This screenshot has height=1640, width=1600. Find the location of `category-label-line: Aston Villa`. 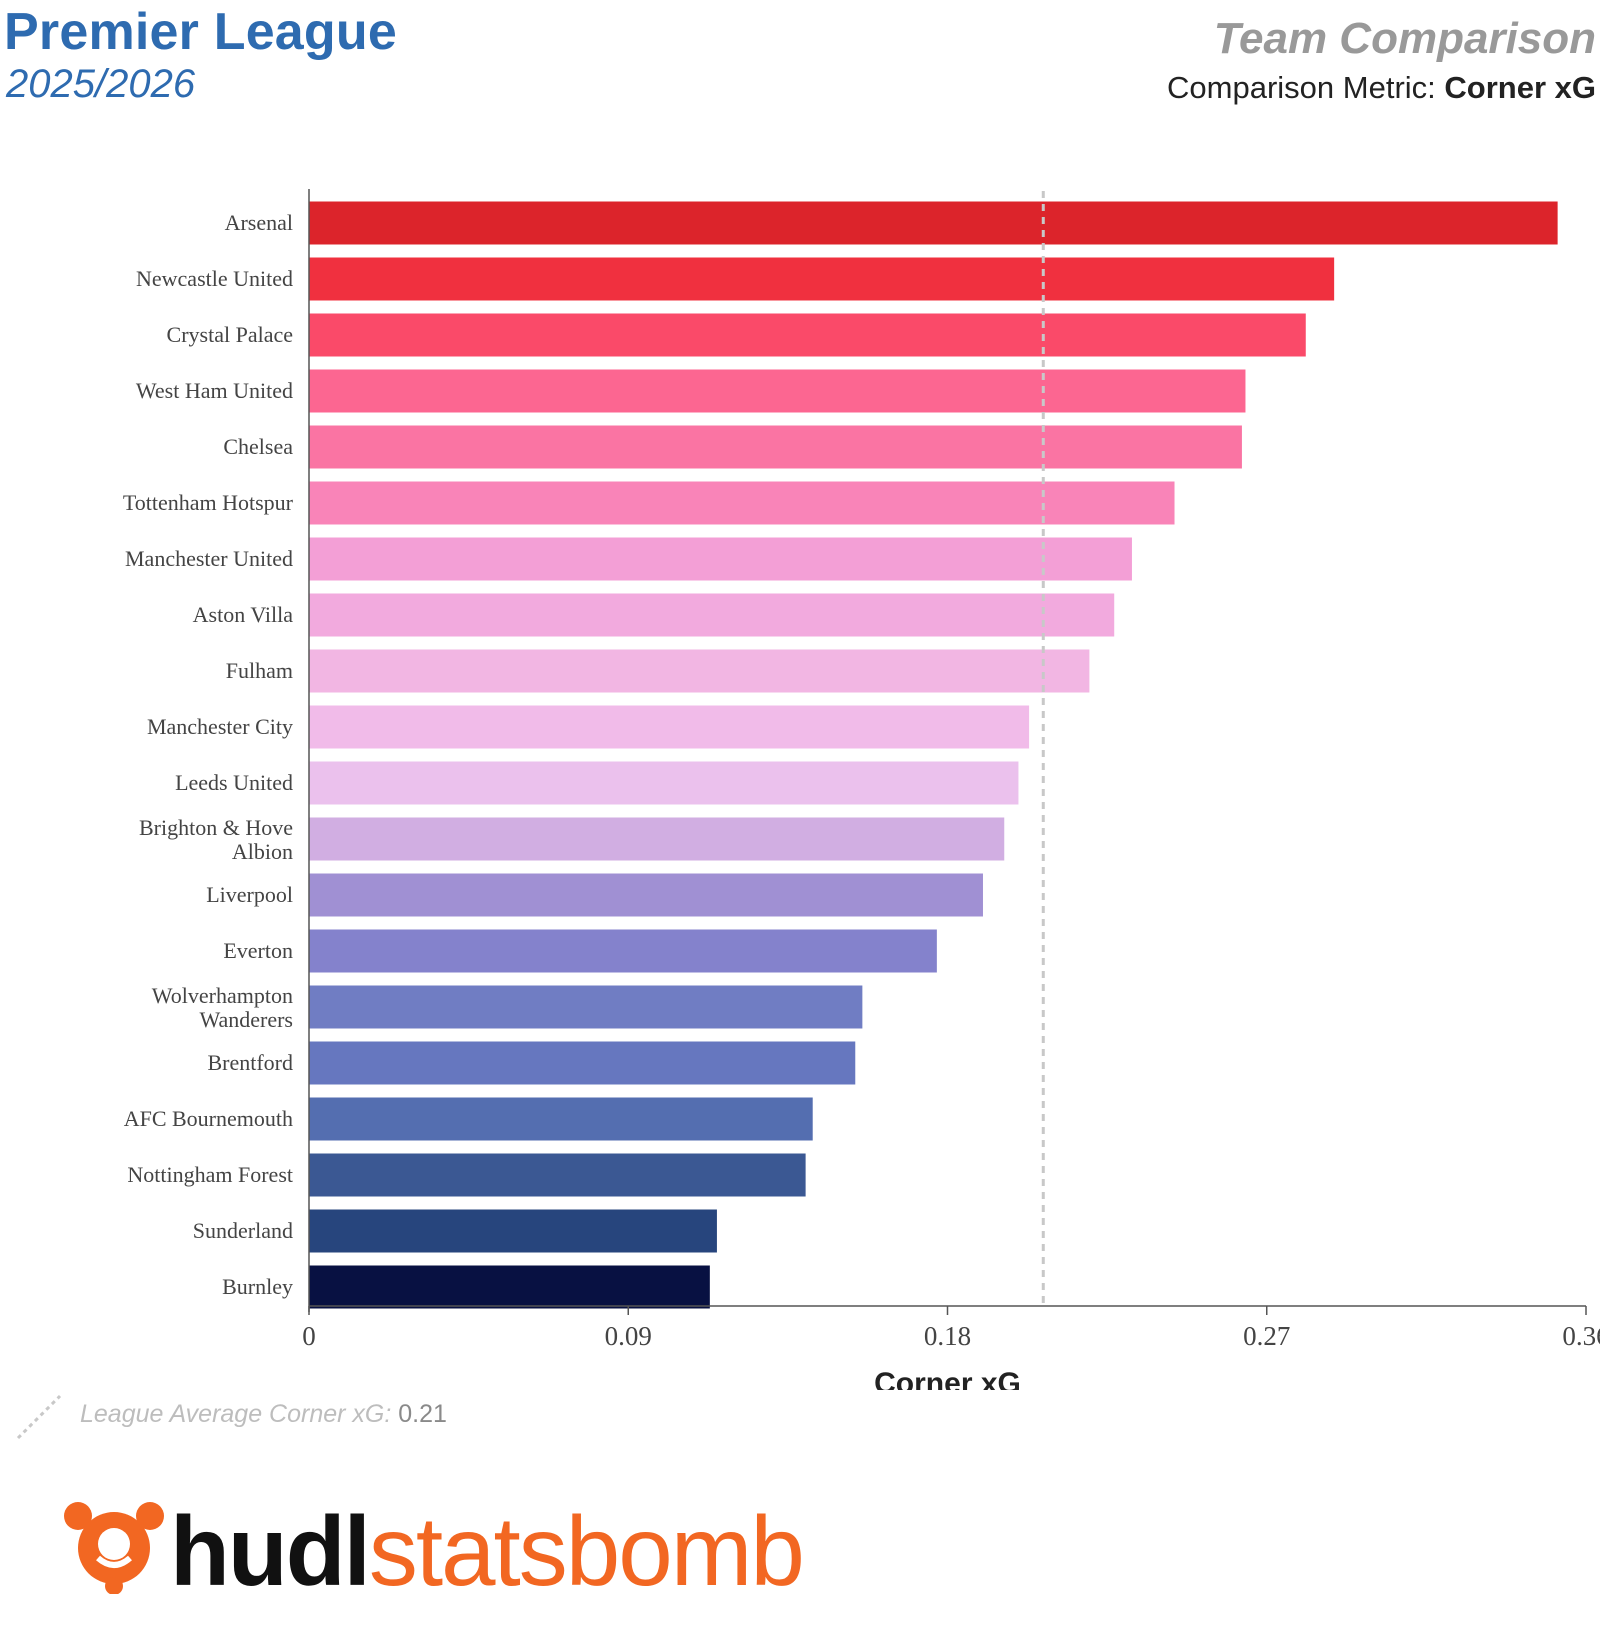

category-label-line: Aston Villa is located at coordinates (243, 614).